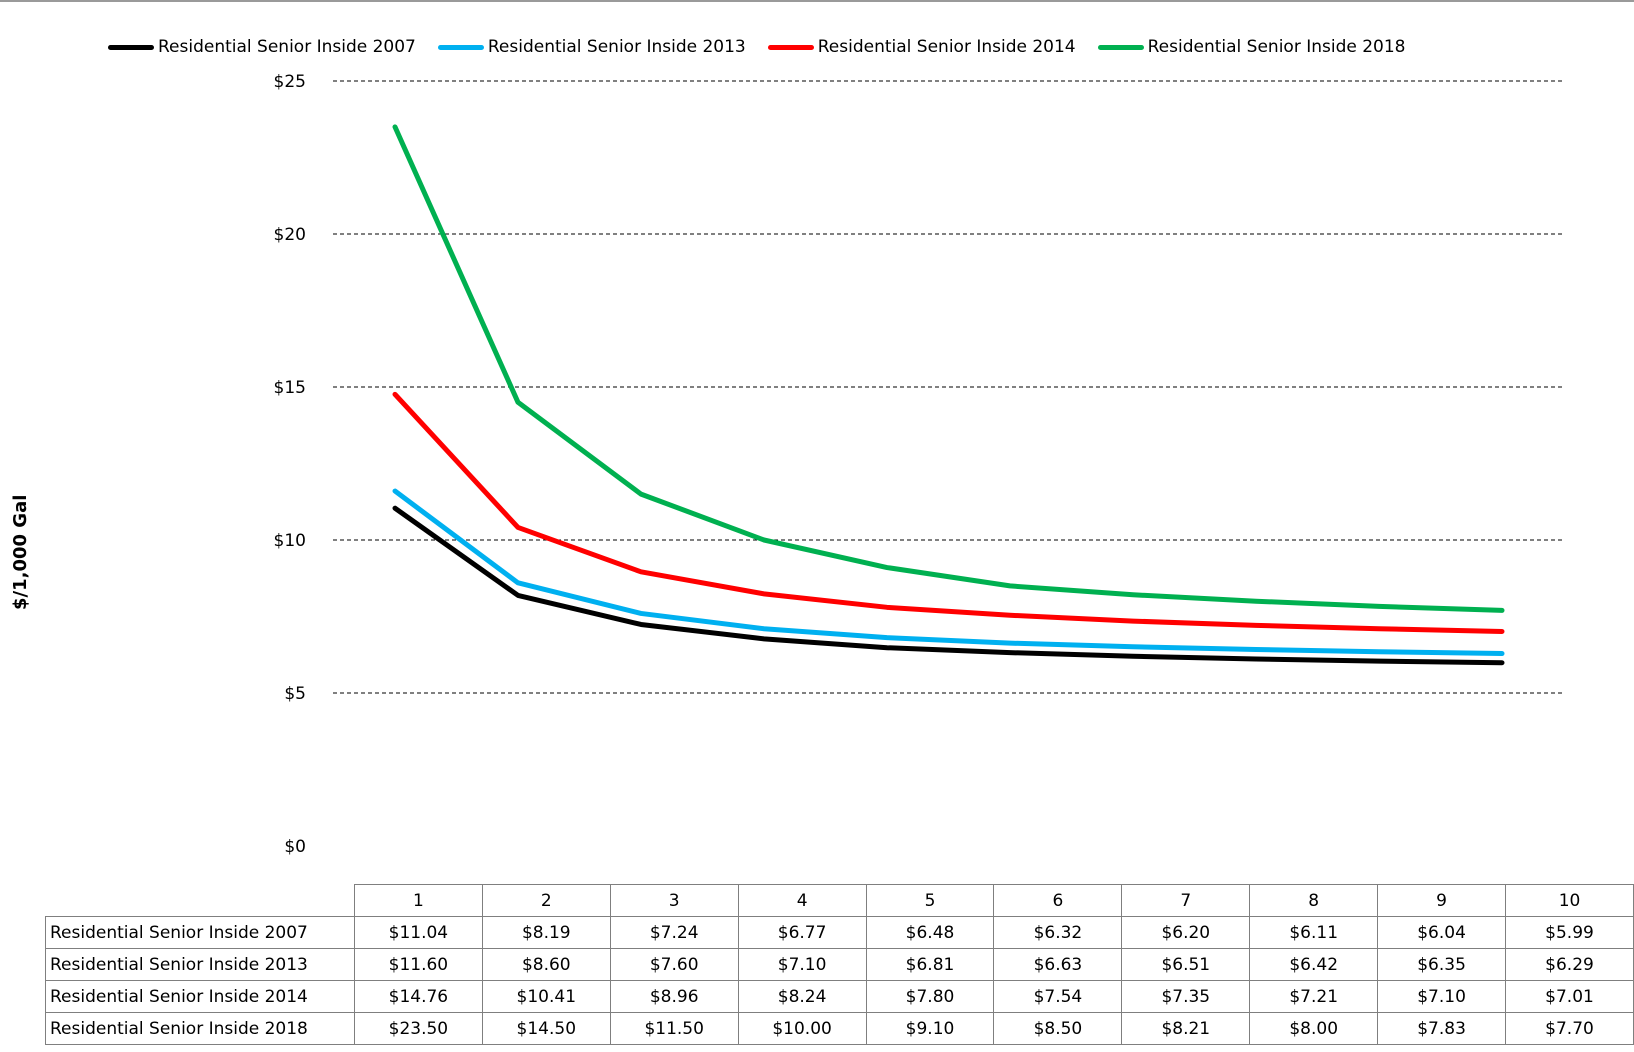 Image resolution: width=1634 pixels, height=1052 pixels. Describe the element at coordinates (1442, 1028) in the screenshot. I see `table-cell: $7.83` at that location.